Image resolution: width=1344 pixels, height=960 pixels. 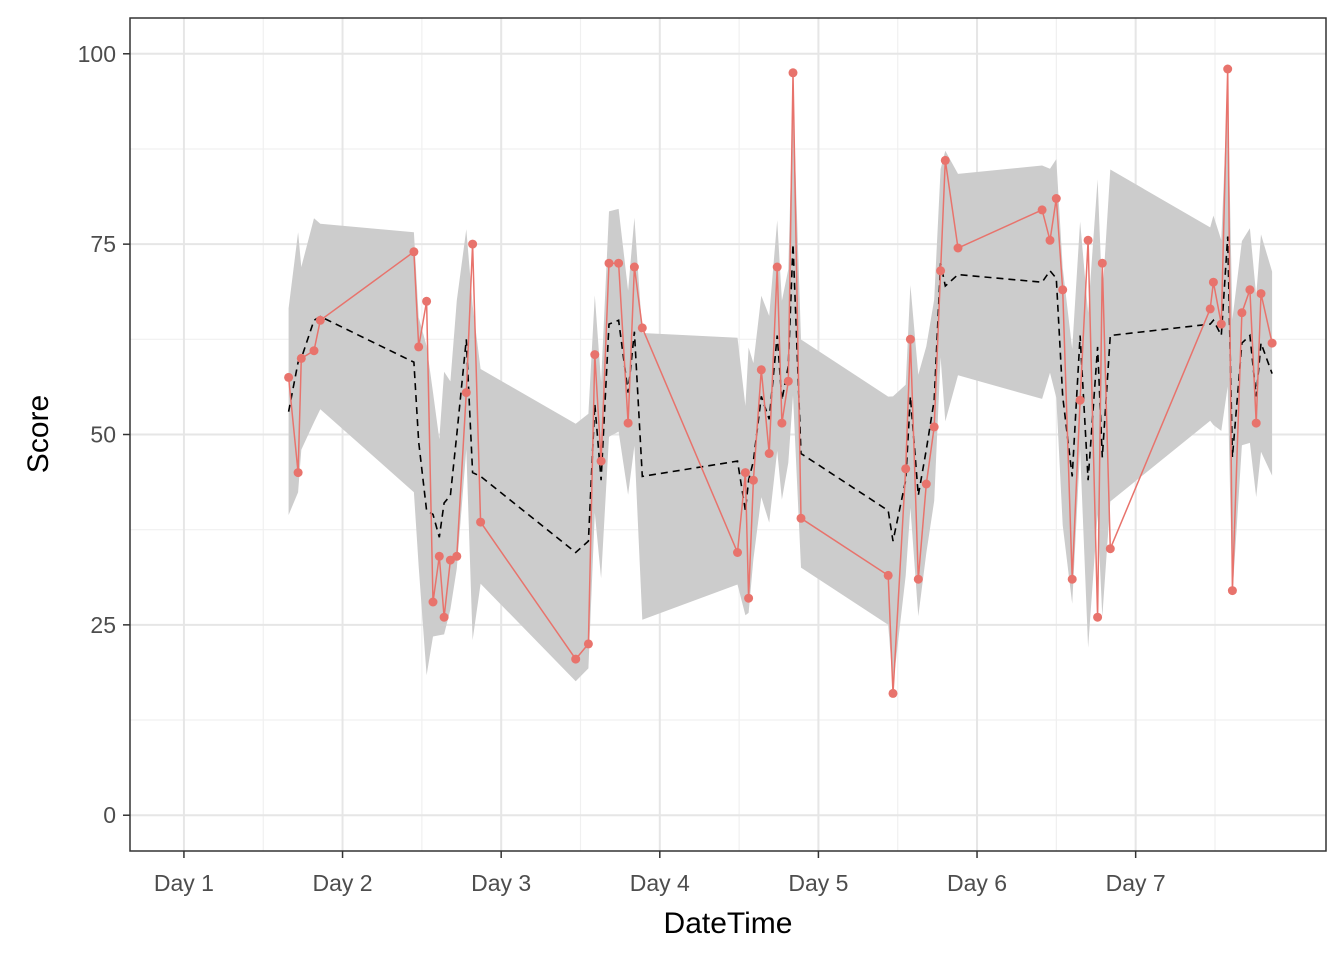 I want to click on y-tick-label: 100, so click(x=97, y=54).